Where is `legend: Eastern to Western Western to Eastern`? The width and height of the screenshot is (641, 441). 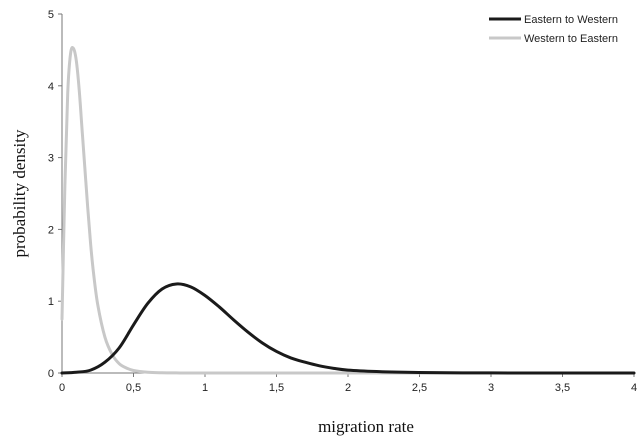
legend: Eastern to Western Western to Eastern is located at coordinates (553, 29).